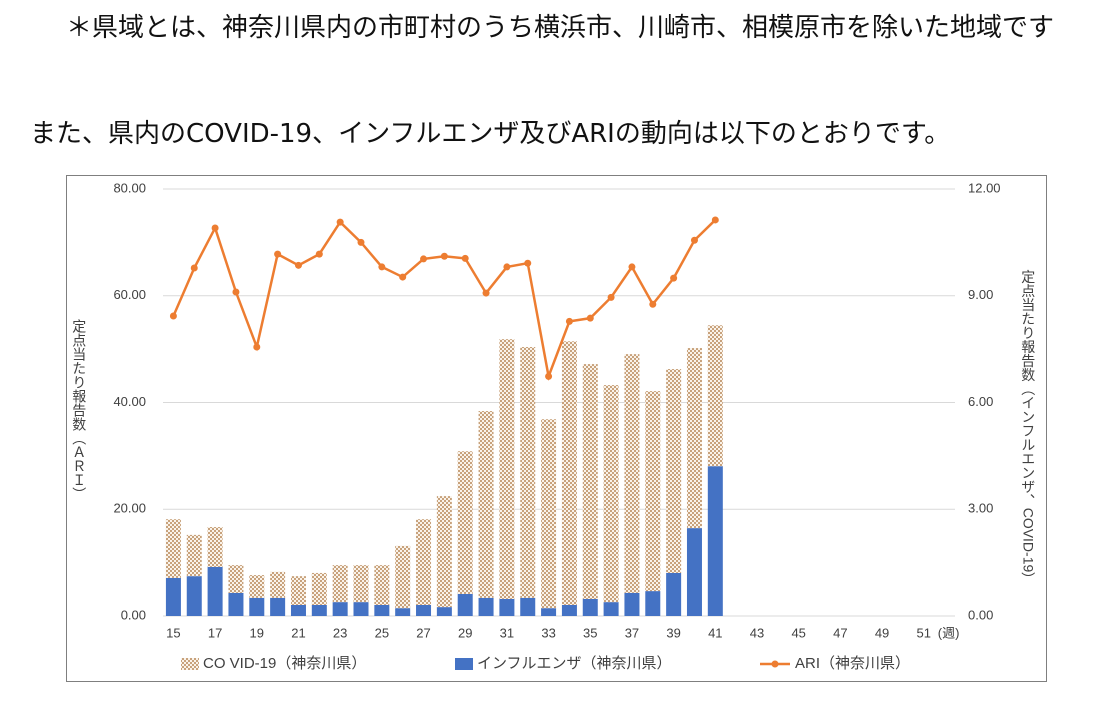  What do you see at coordinates (559, 28) in the screenshot?
I see `note: ＊県域とは、神奈川県内の市町村のうち横浜市、川崎市、相模原市を除いた地域です` at bounding box center [559, 28].